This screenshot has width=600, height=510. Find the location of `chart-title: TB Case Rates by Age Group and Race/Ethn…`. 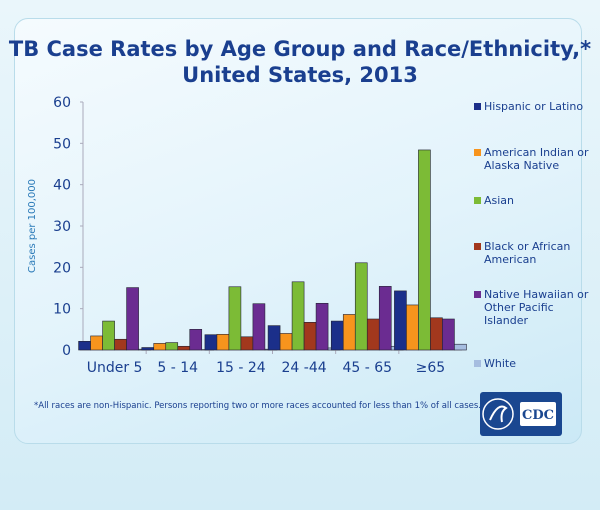

chart-title: TB Case Rates by Age Group and Race/Ethn… is located at coordinates (300, 62).